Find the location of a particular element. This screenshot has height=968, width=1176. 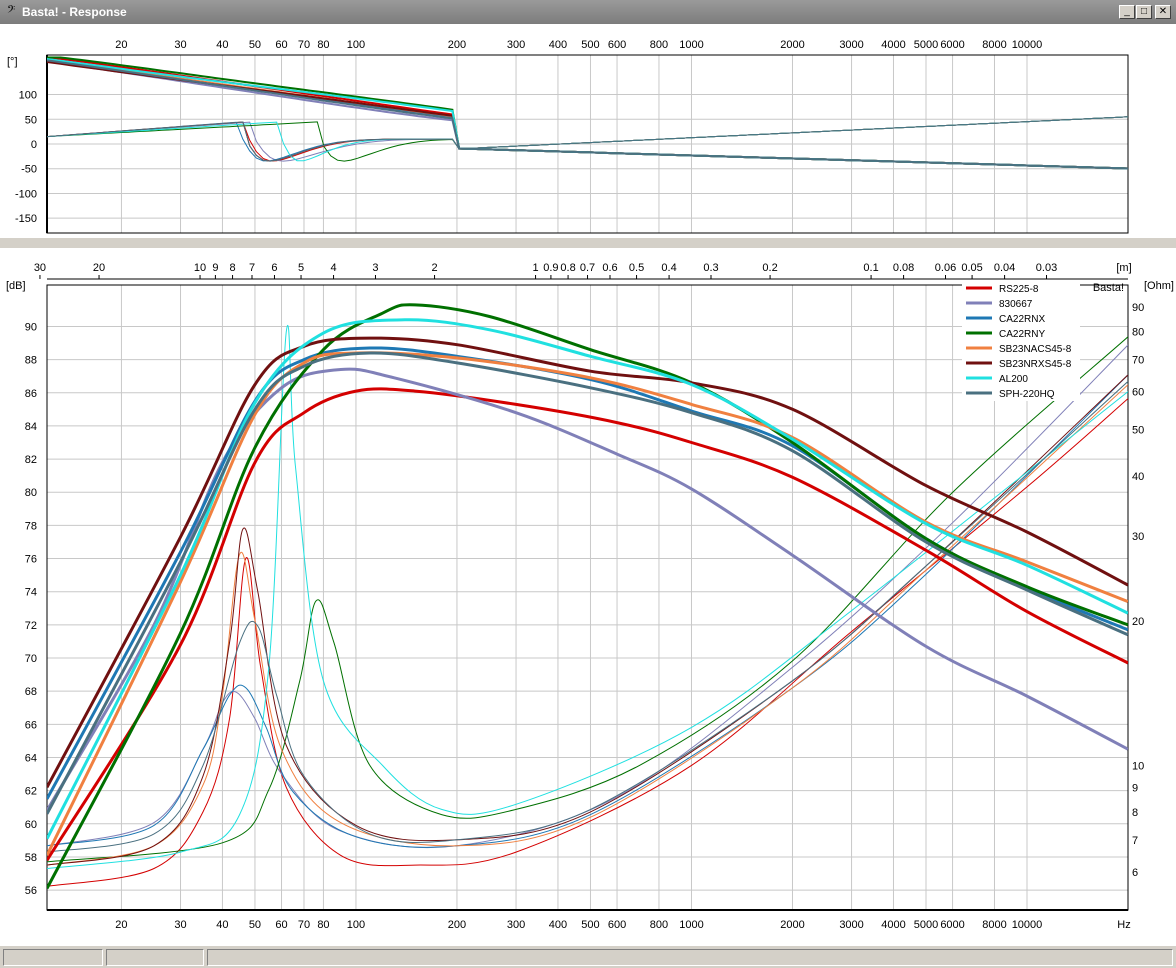

wavelength-tick-label: 3 is located at coordinates (375, 268).